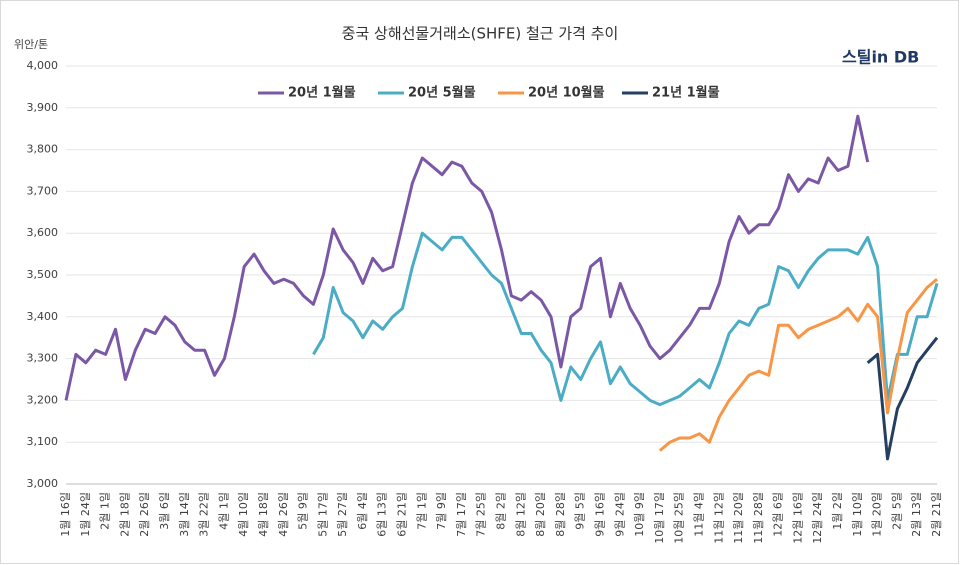 This screenshot has height=565, width=960. Describe the element at coordinates (679, 518) in the screenshot. I see `x-tick-label: 10월 25일` at that location.